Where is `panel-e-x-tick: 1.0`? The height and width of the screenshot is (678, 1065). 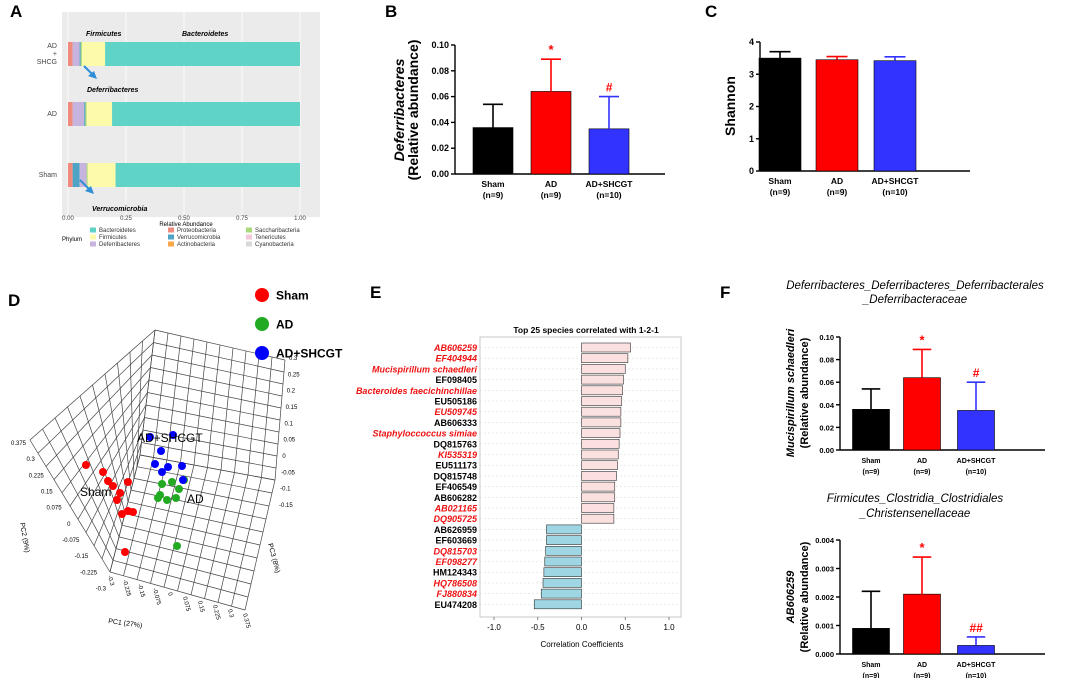 panel-e-x-tick: 1.0 is located at coordinates (669, 627).